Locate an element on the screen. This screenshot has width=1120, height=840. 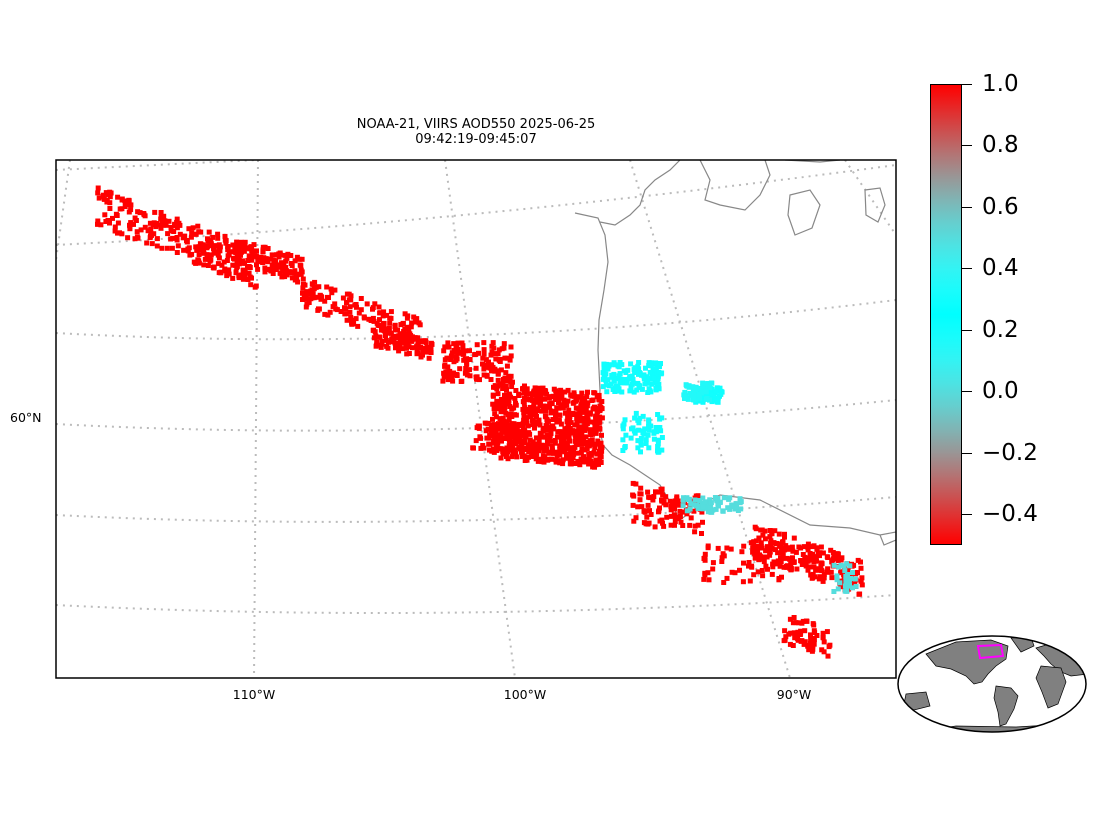
colorbar-tick-label: 0.2 is located at coordinates (1000, 329).